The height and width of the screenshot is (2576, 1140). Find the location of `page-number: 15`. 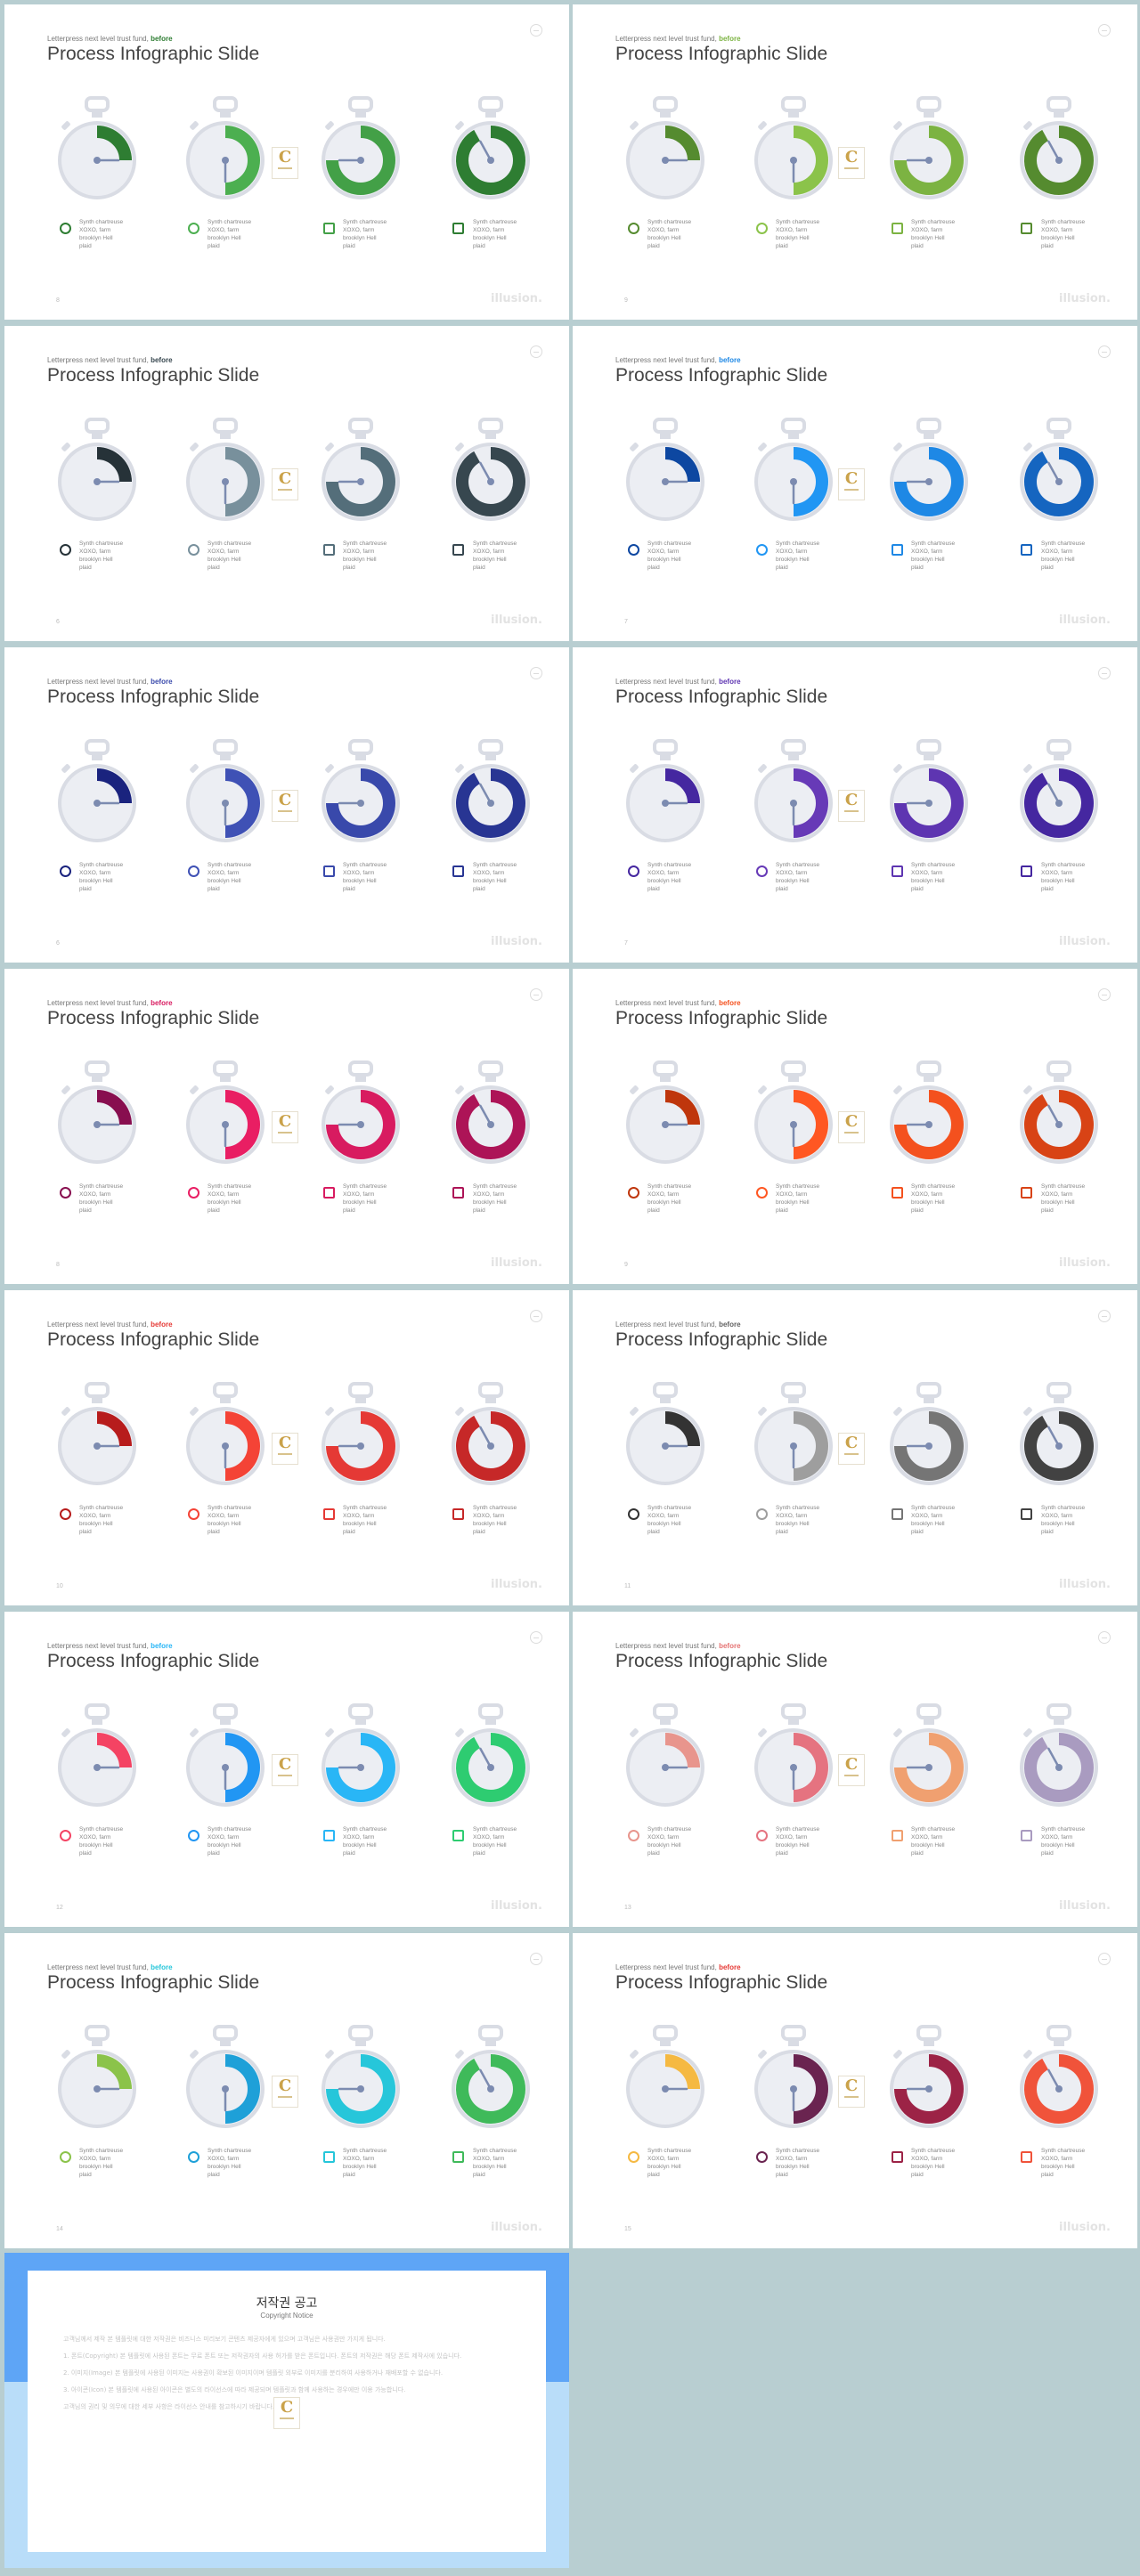

page-number: 15 is located at coordinates (627, 2229).